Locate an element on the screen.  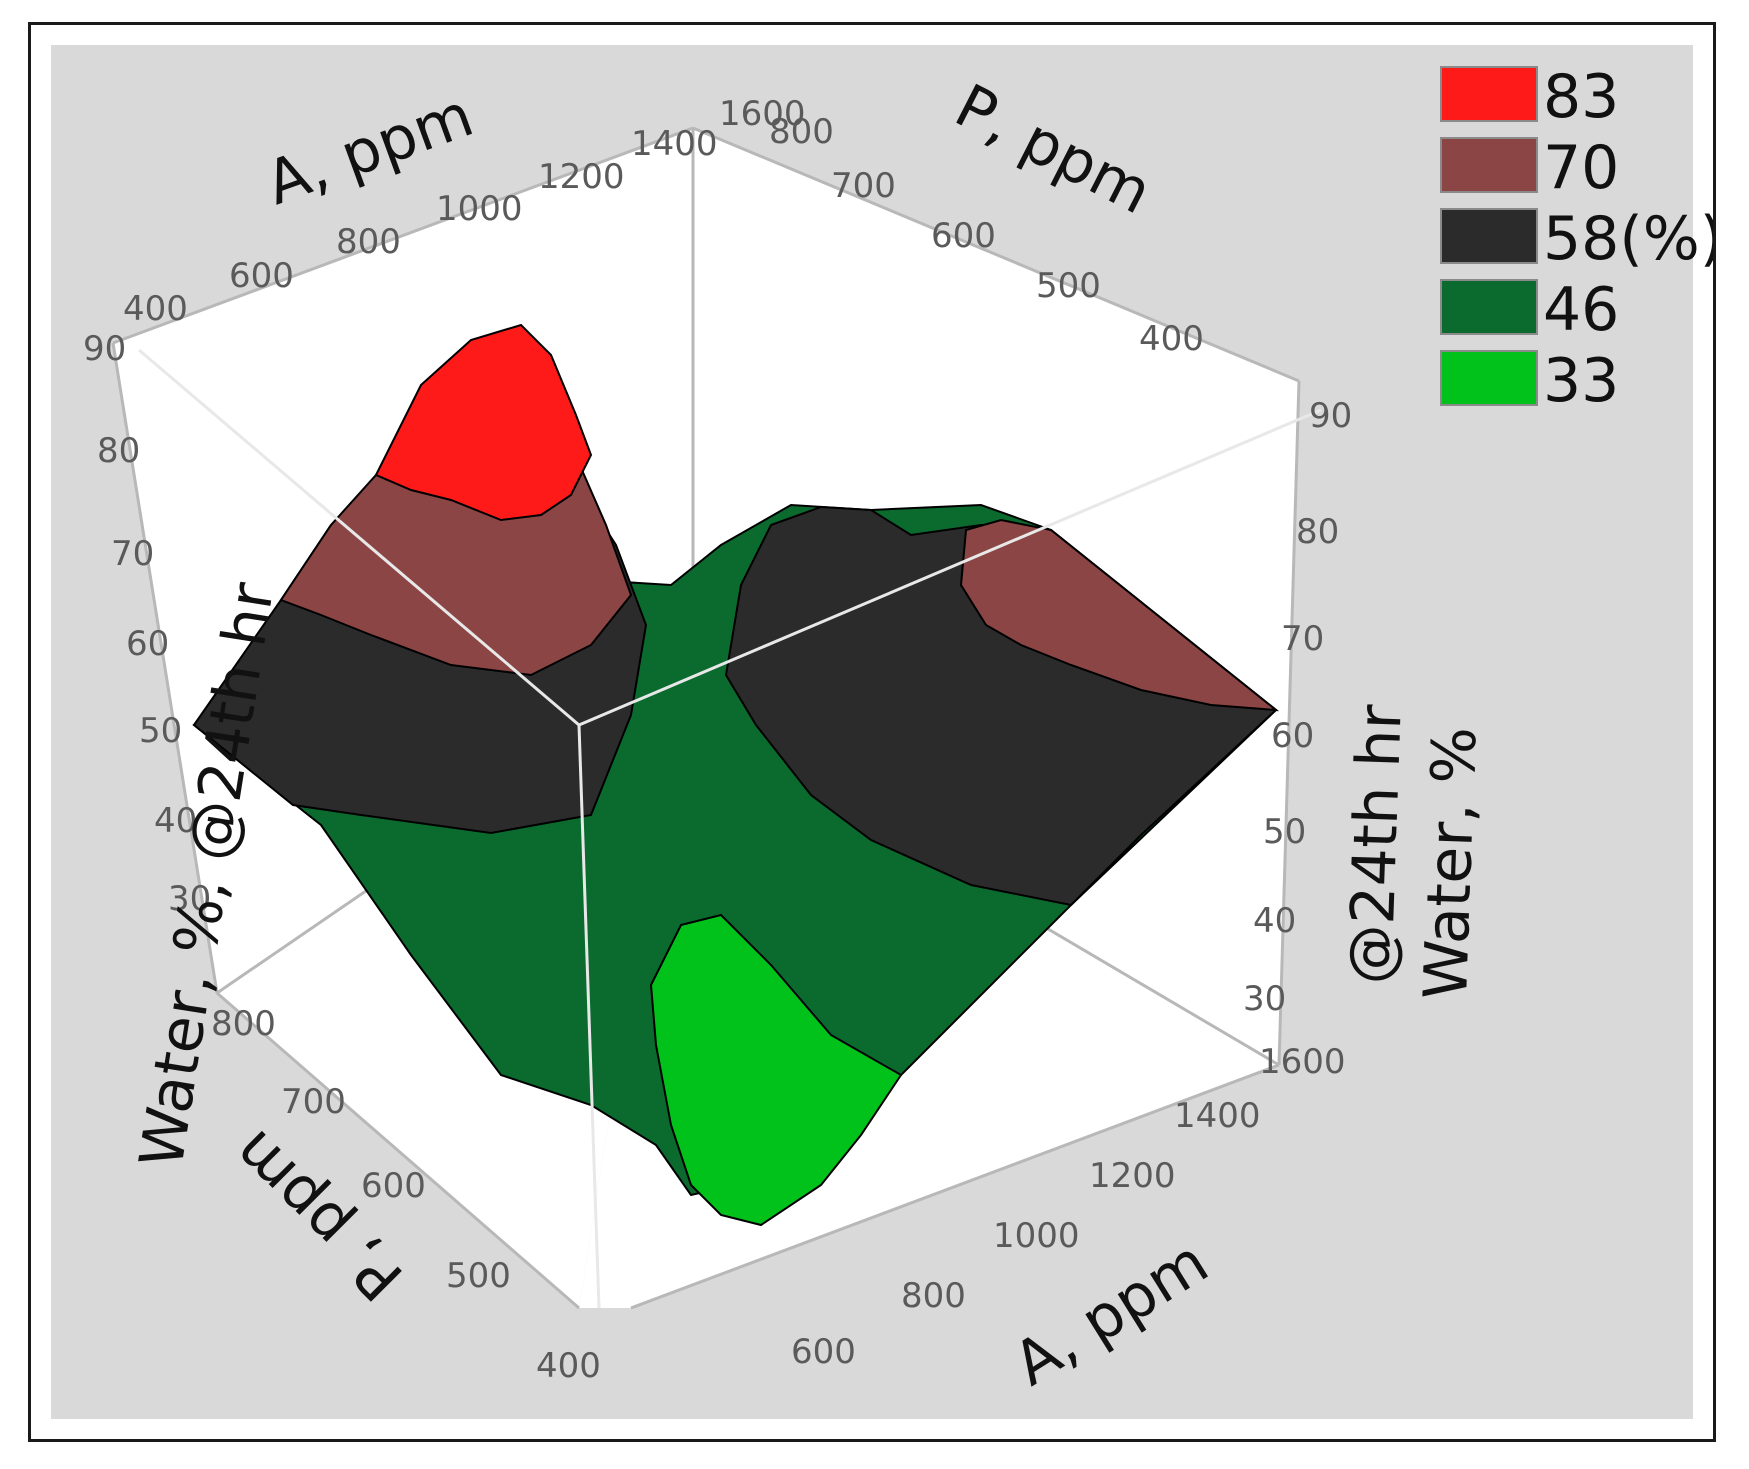
tick-a-top-600: 600 is located at coordinates (261, 276).